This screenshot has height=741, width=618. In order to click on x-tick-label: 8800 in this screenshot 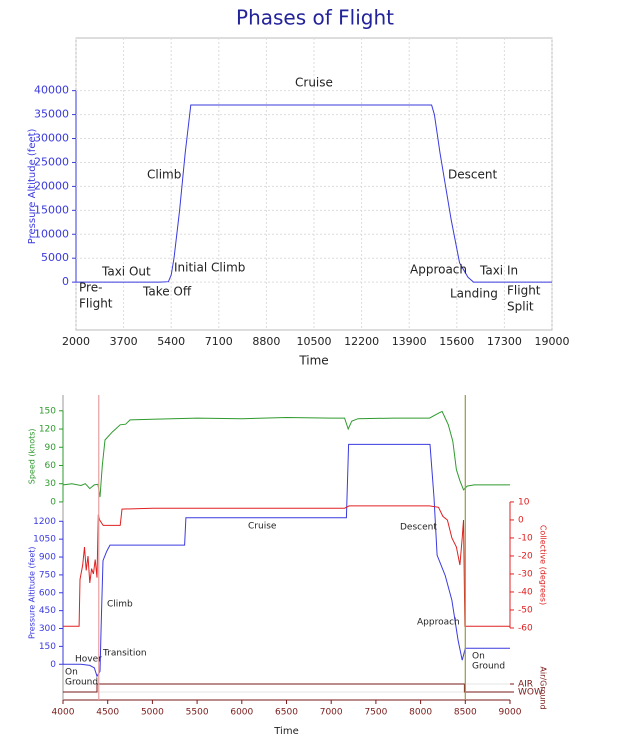, I will do `click(266, 341)`.